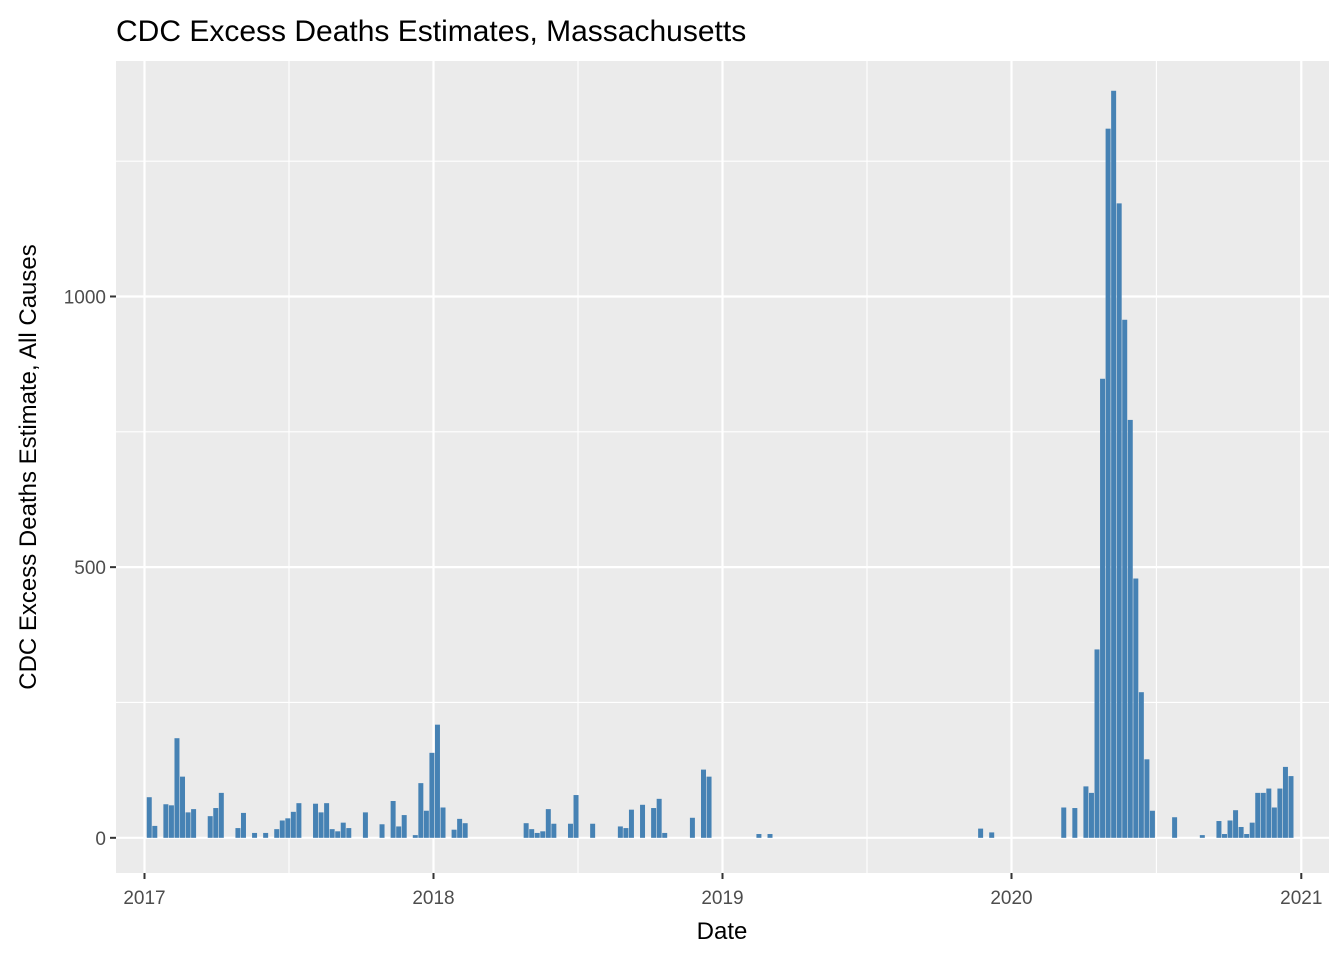 This screenshot has width=1344, height=960. Describe the element at coordinates (144, 898) in the screenshot. I see `x-tick-label: 2017` at that location.